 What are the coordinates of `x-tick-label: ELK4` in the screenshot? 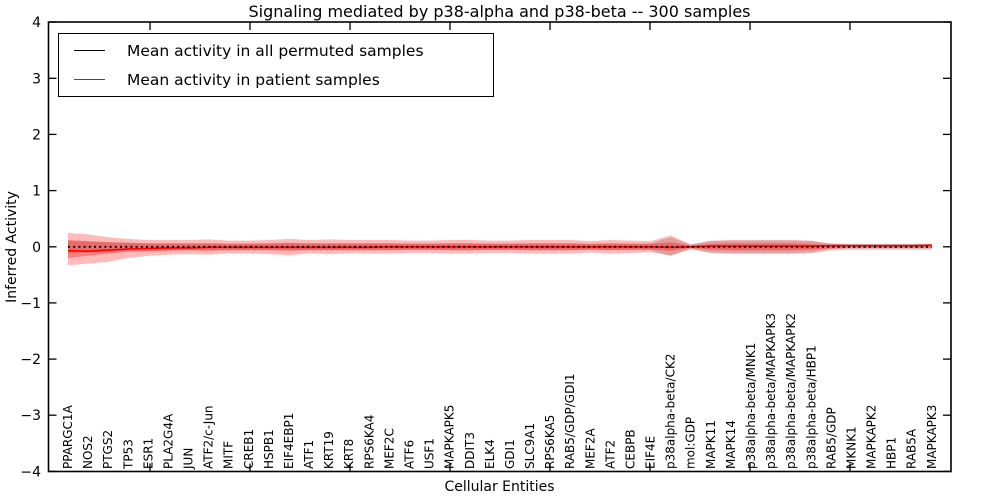 It's located at (490, 454).